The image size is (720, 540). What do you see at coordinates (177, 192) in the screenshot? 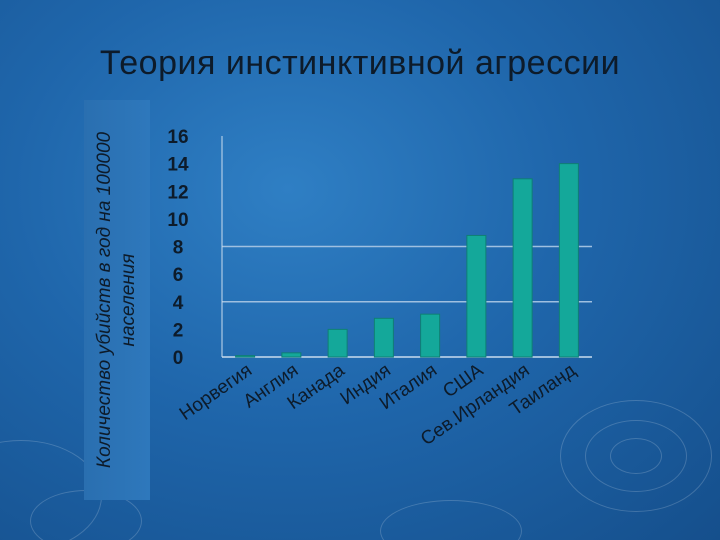
I see `y-tick-label: 12` at bounding box center [177, 192].